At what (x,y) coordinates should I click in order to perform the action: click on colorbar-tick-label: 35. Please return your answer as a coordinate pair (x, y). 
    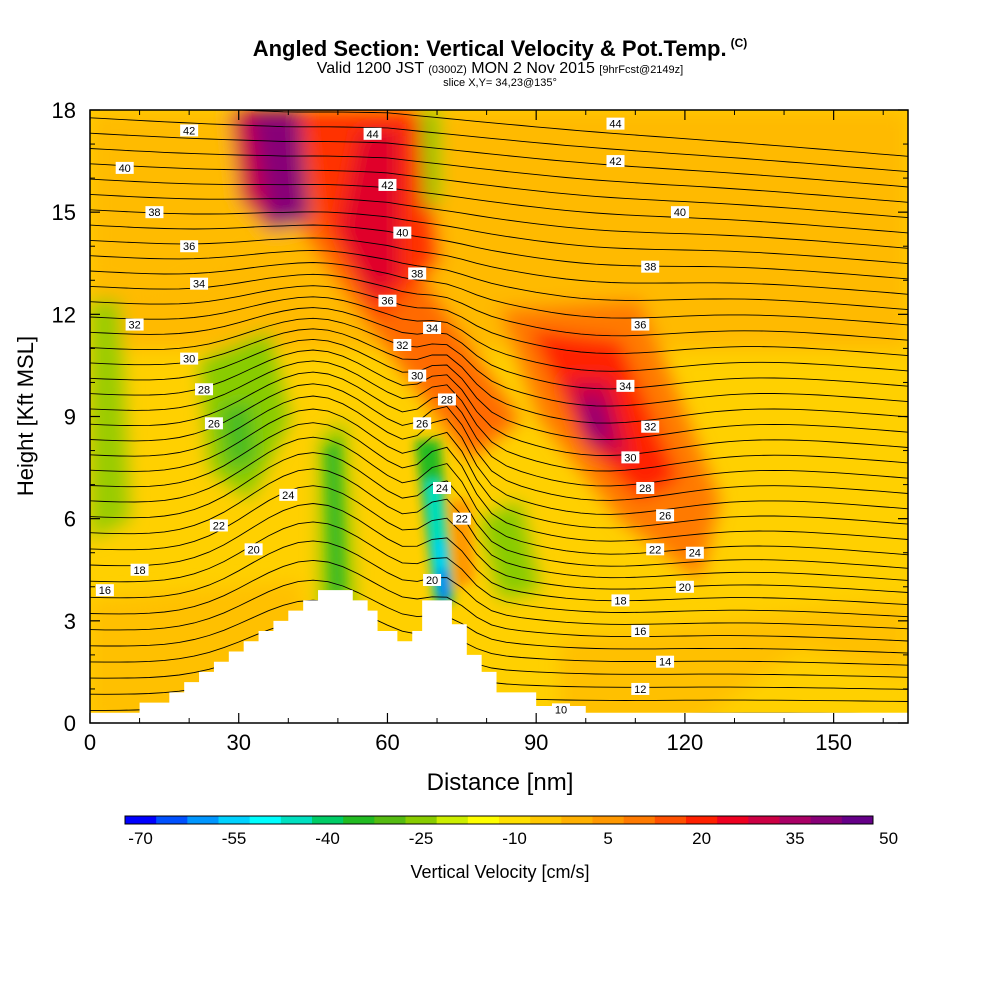
    Looking at the image, I should click on (795, 838).